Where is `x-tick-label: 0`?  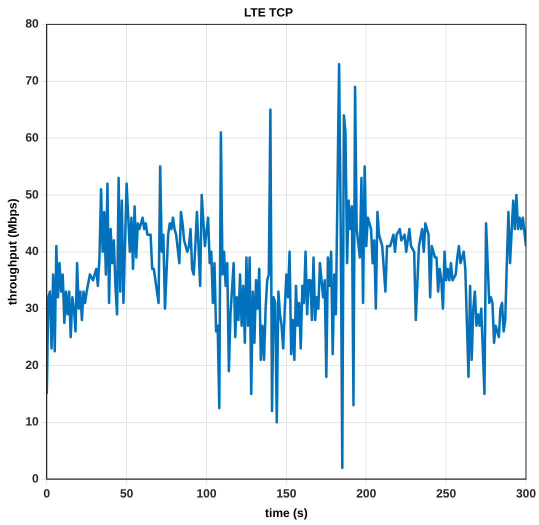
x-tick-label: 0 is located at coordinates (46, 493).